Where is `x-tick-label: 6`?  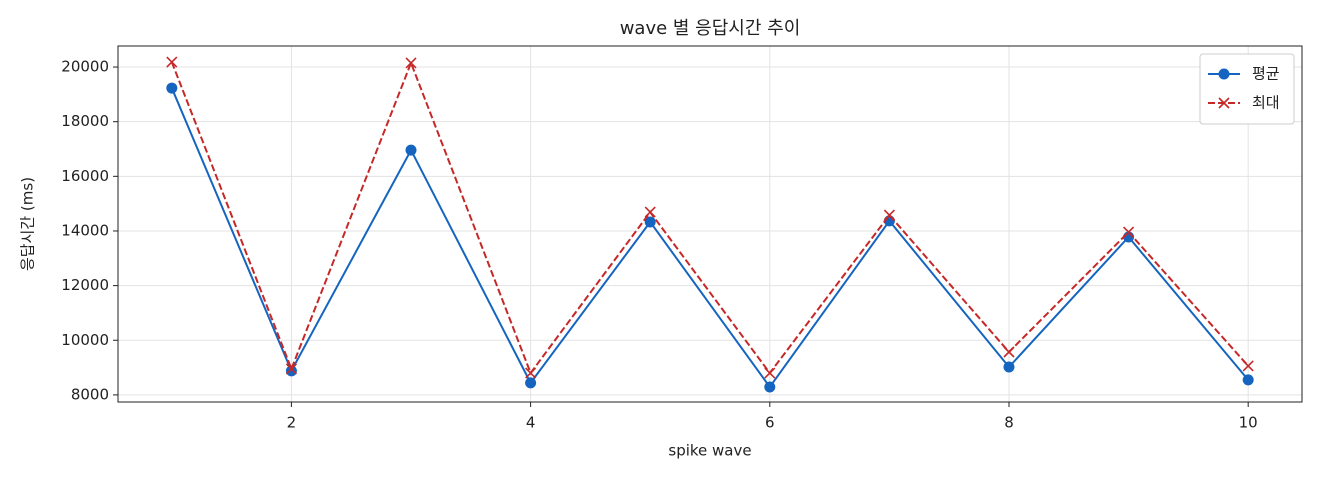 x-tick-label: 6 is located at coordinates (770, 423).